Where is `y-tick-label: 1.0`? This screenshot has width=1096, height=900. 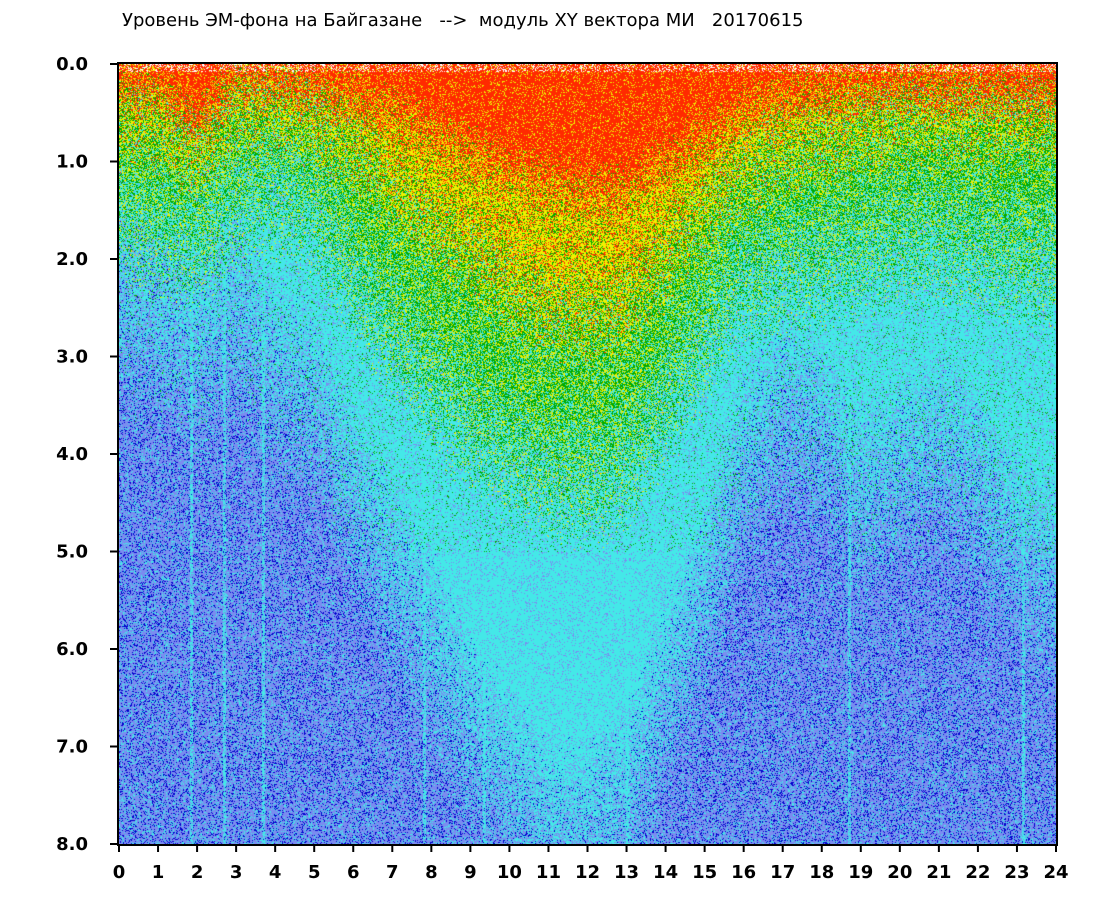
y-tick-label: 1.0 is located at coordinates (72, 162).